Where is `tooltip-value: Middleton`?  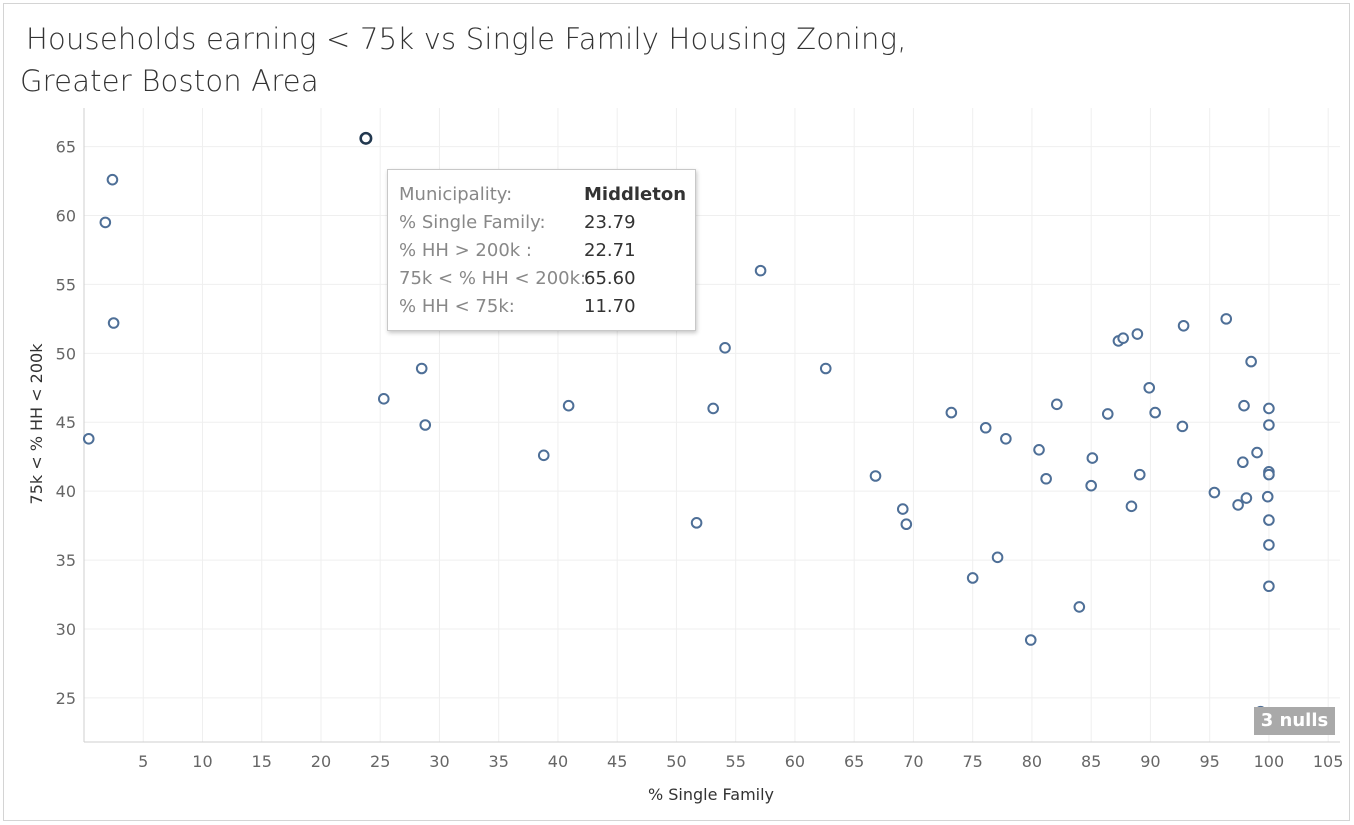
tooltip-value: Middleton is located at coordinates (635, 194).